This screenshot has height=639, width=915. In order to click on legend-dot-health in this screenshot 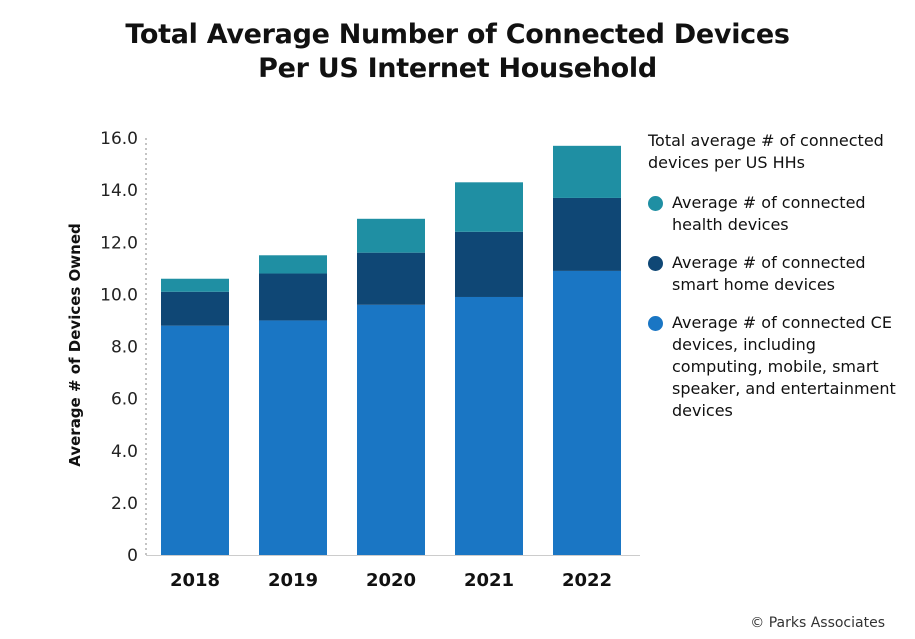, I will do `click(655, 203)`.